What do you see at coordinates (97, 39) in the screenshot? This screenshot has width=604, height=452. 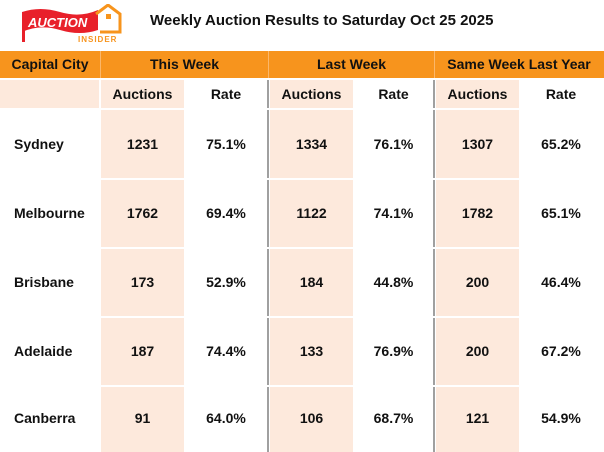 I see `svg-text: INSIDER` at bounding box center [97, 39].